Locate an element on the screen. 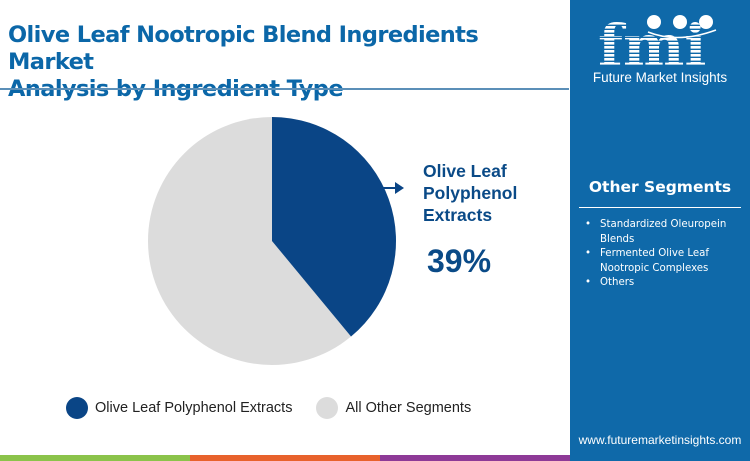 The height and width of the screenshot is (461, 750). legend-label: Olive Leaf Polyphenol Extracts is located at coordinates (194, 408).